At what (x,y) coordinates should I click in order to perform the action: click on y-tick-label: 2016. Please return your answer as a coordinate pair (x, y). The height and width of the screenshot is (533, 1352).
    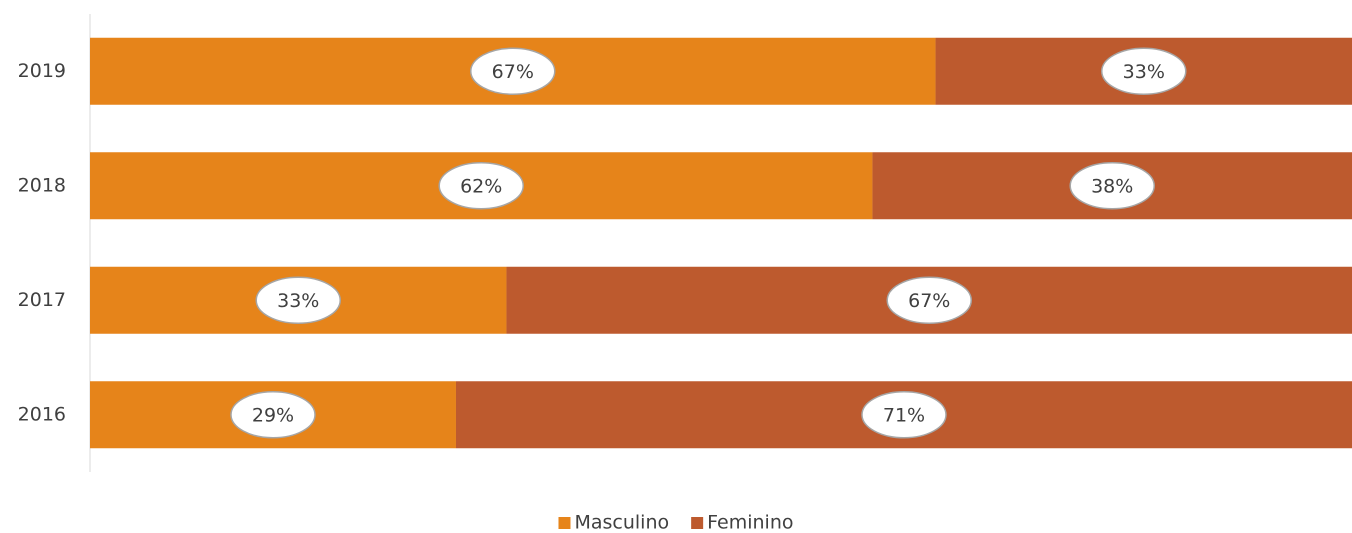
    Looking at the image, I should click on (42, 414).